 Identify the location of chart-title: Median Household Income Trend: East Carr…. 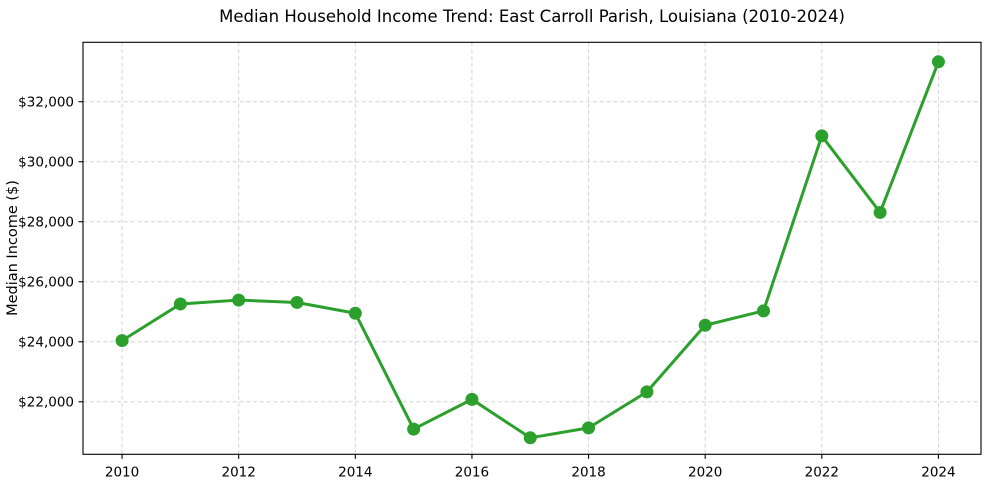
(532, 16).